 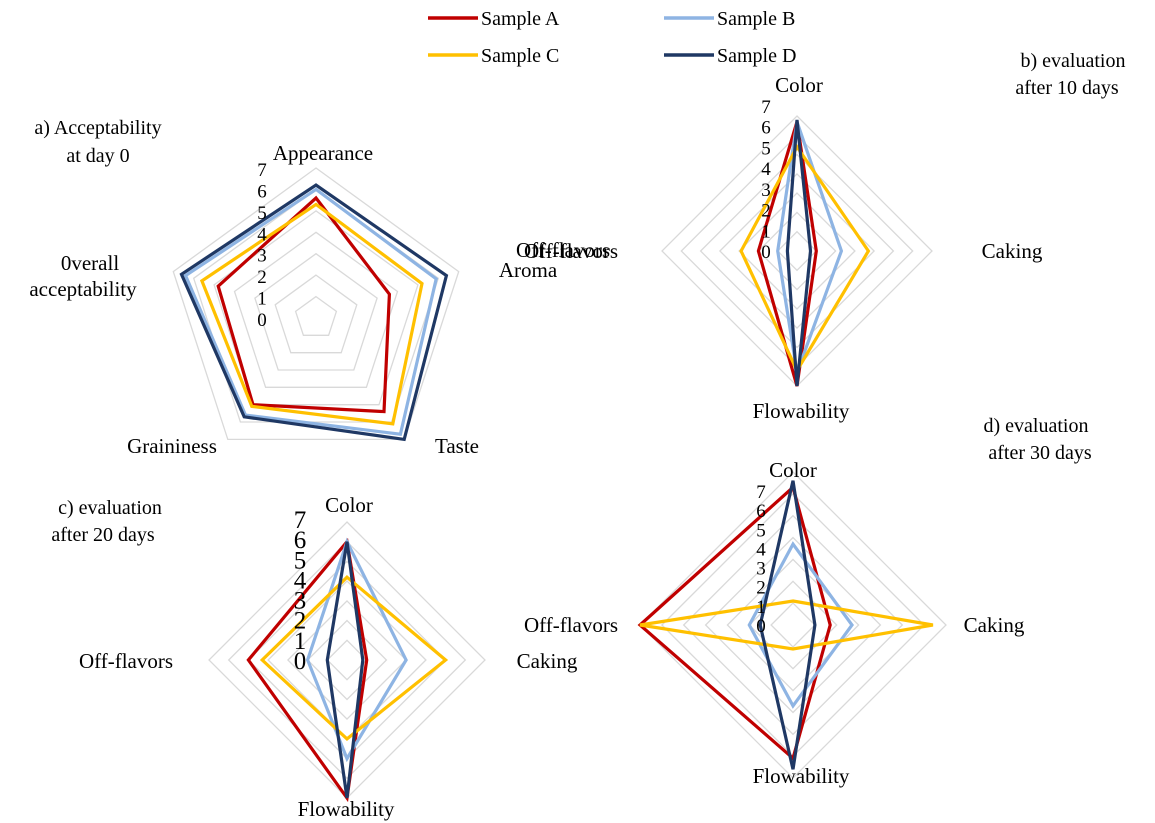 I want to click on axis-label: 0verall, so click(x=90, y=263).